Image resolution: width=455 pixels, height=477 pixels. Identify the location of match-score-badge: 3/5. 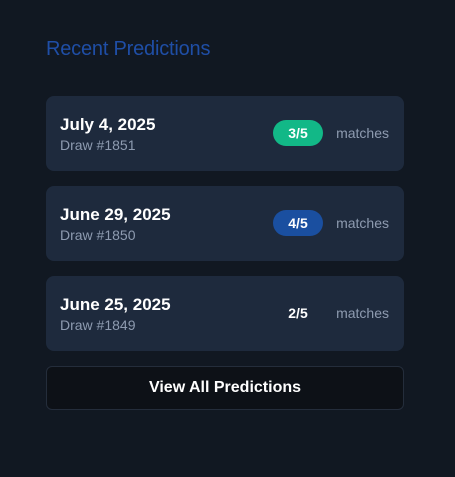
(298, 133).